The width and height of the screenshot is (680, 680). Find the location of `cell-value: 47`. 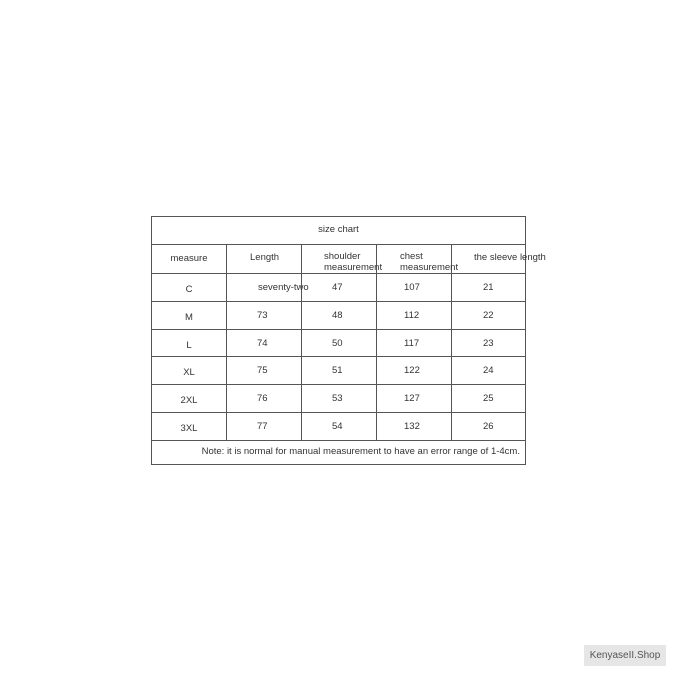

cell-value: 47 is located at coordinates (337, 287).